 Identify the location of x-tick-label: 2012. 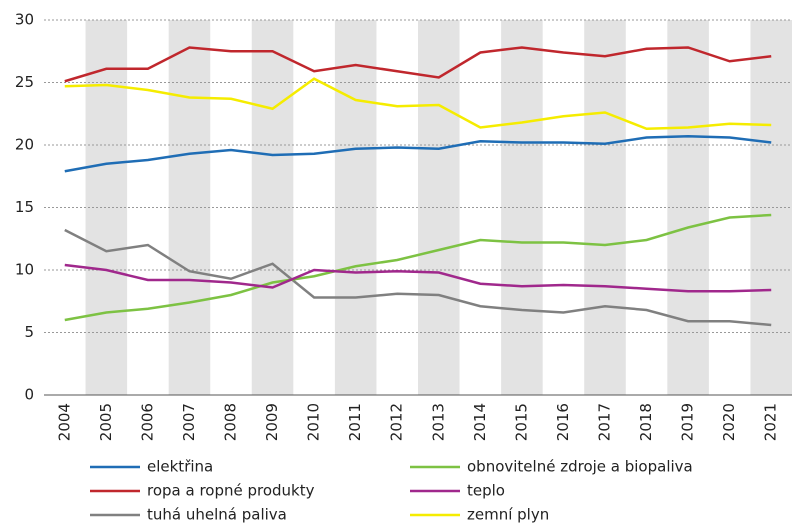
(397, 422).